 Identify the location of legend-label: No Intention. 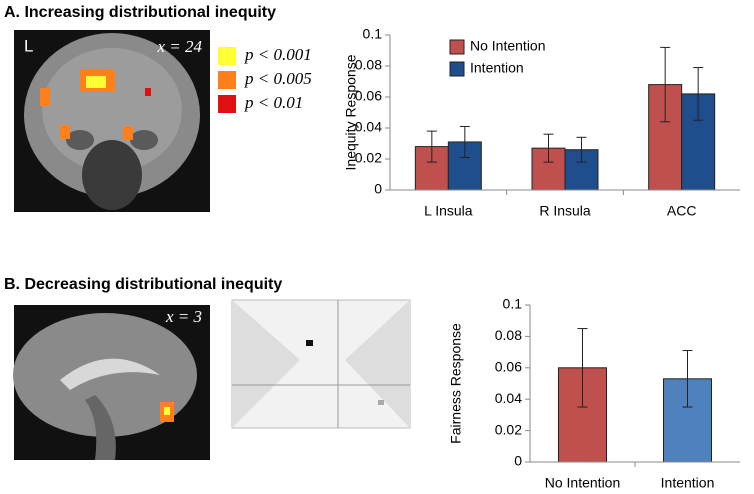
(508, 46).